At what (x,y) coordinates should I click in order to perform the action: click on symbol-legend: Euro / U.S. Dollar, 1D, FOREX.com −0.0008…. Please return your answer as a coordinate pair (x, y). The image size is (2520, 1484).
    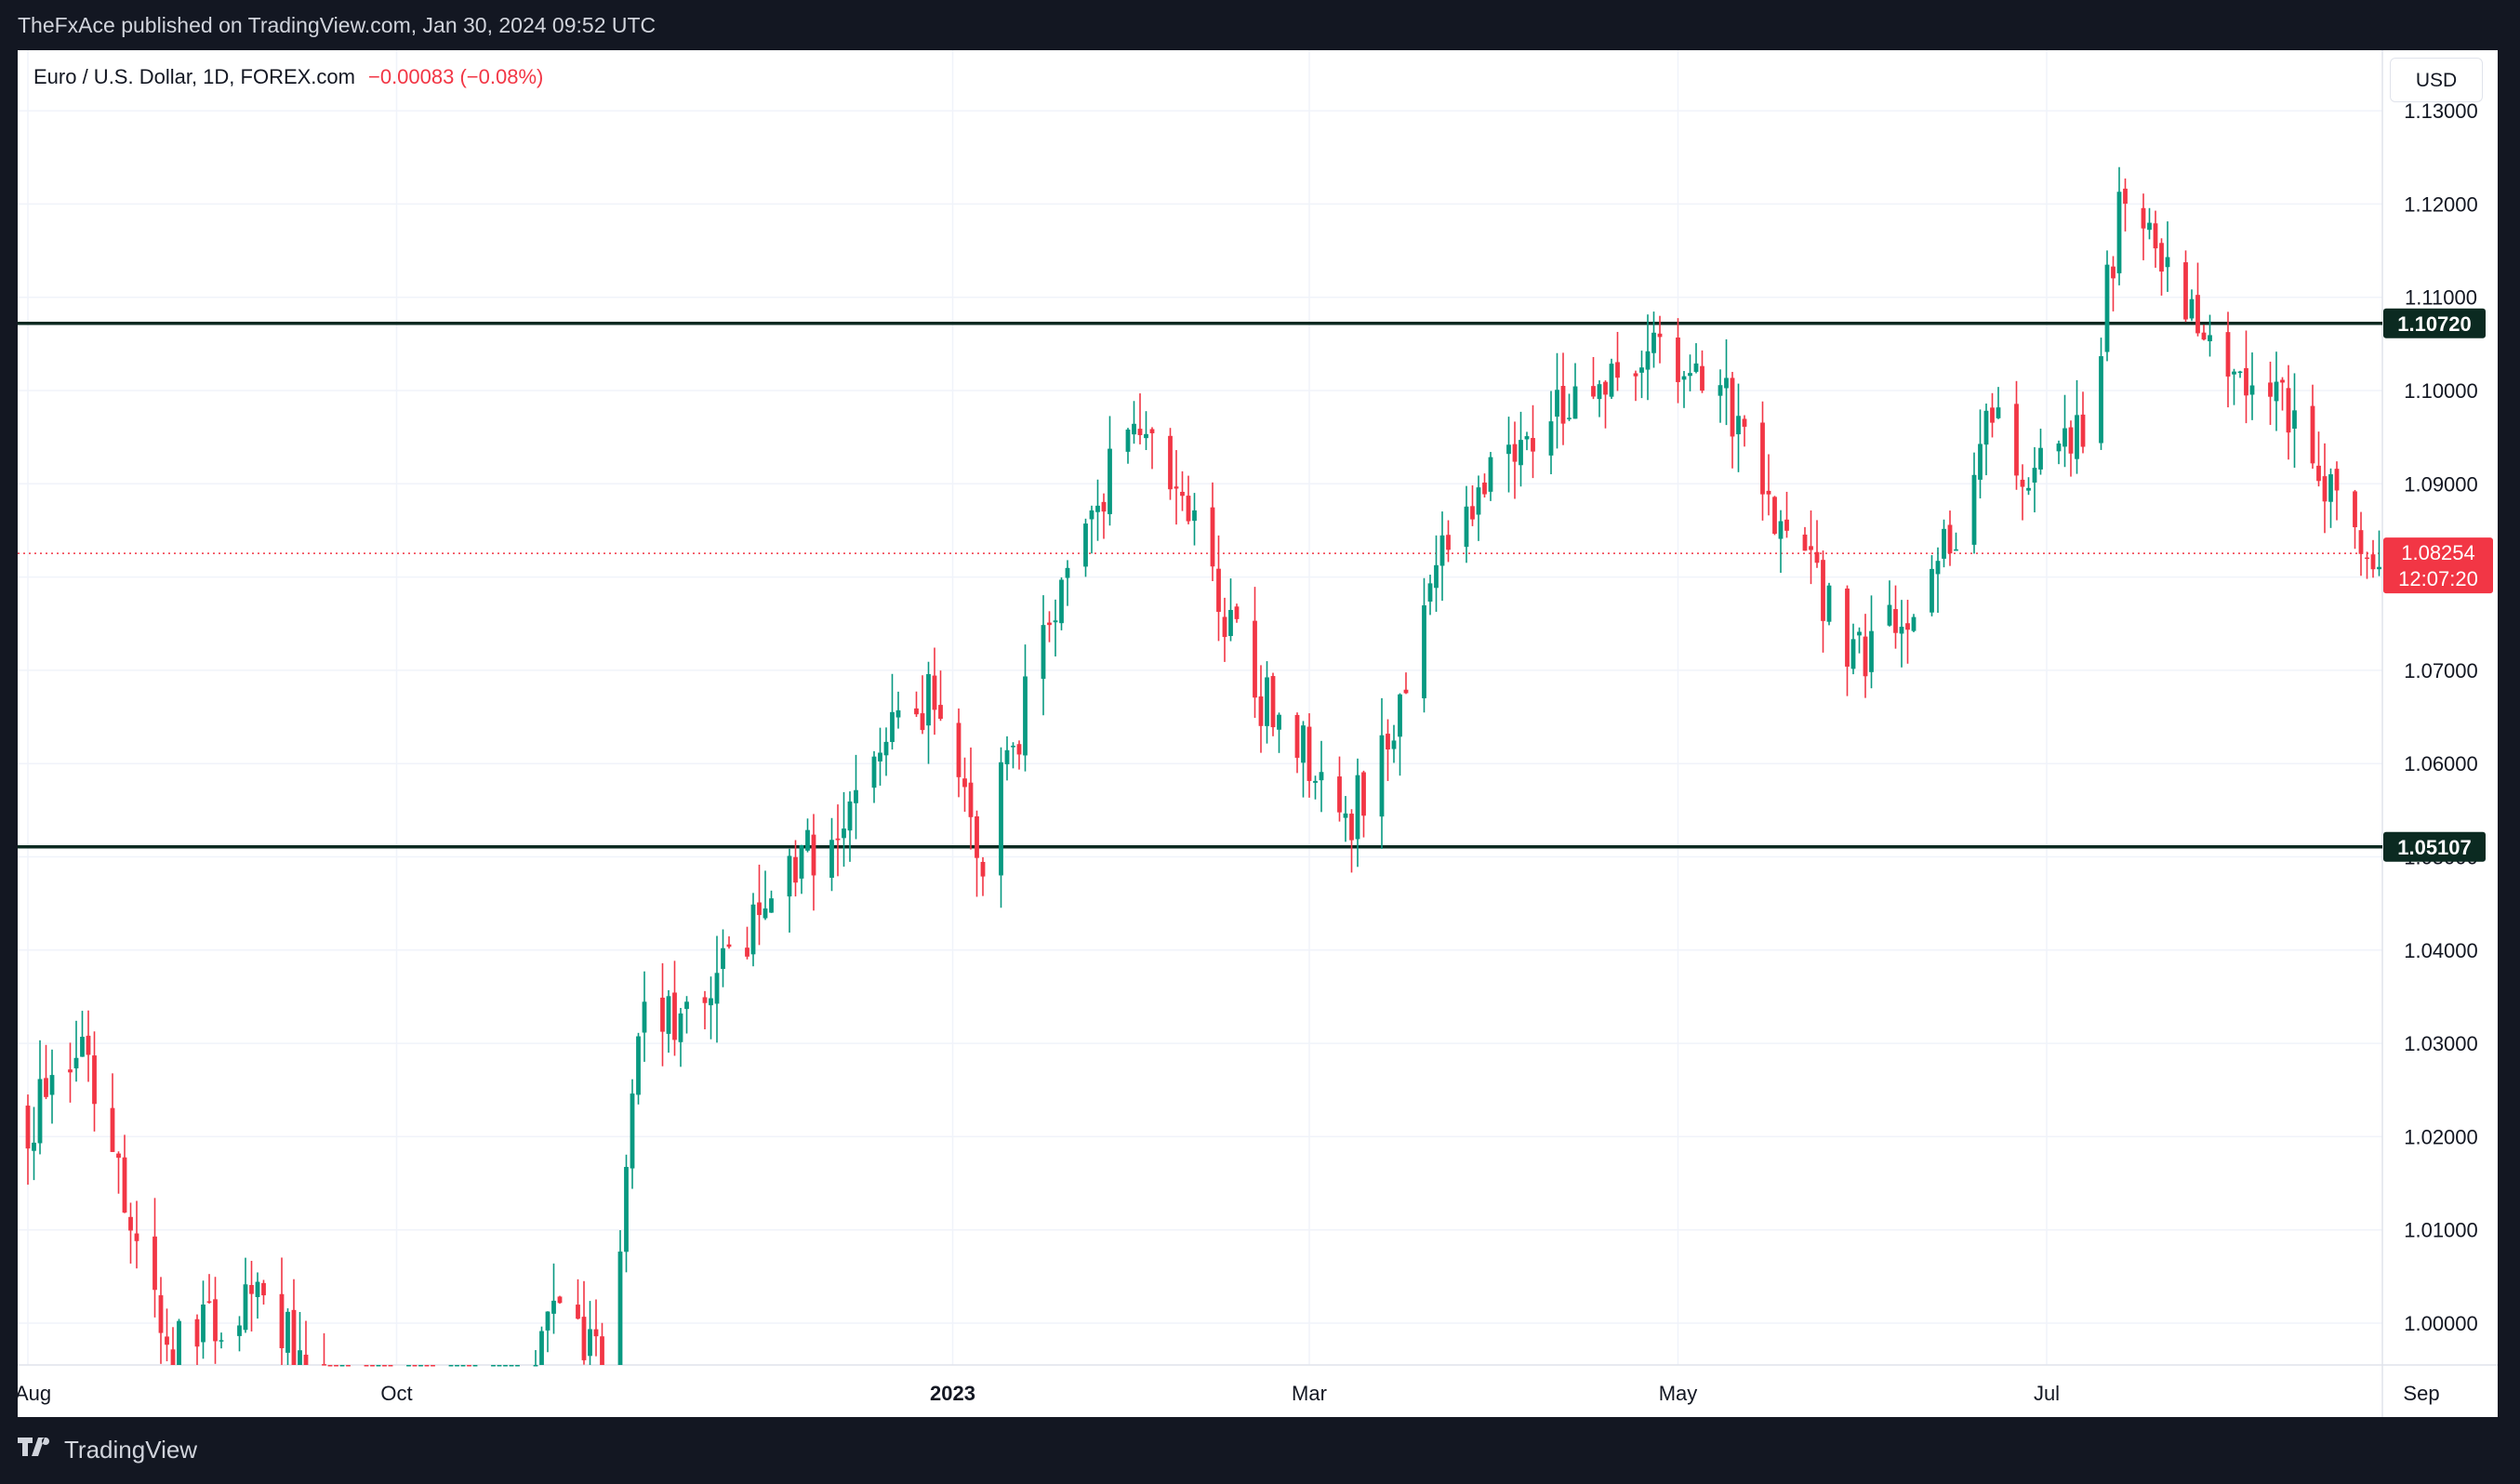
    Looking at the image, I should click on (288, 77).